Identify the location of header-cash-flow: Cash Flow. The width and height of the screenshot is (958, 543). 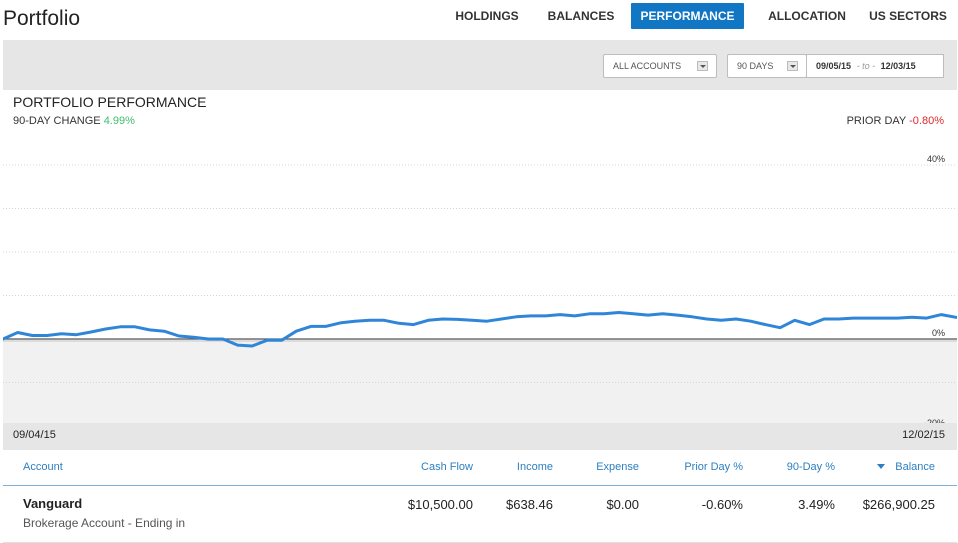
(447, 467).